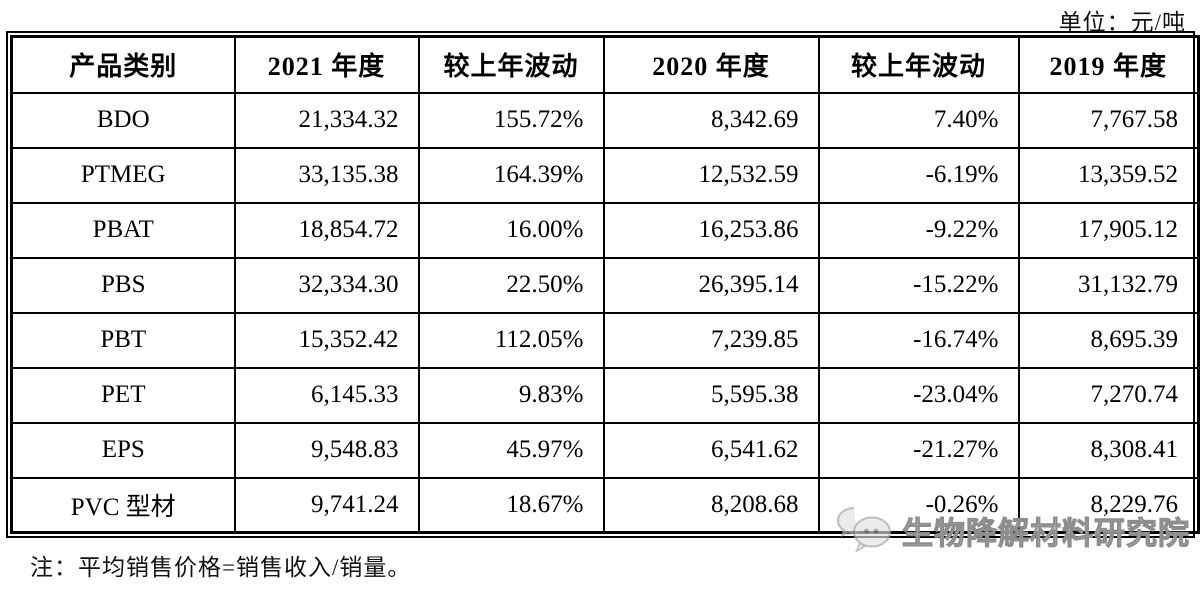 The width and height of the screenshot is (1200, 592). What do you see at coordinates (711, 505) in the screenshot?
I see `value-cell: 8,208.68` at bounding box center [711, 505].